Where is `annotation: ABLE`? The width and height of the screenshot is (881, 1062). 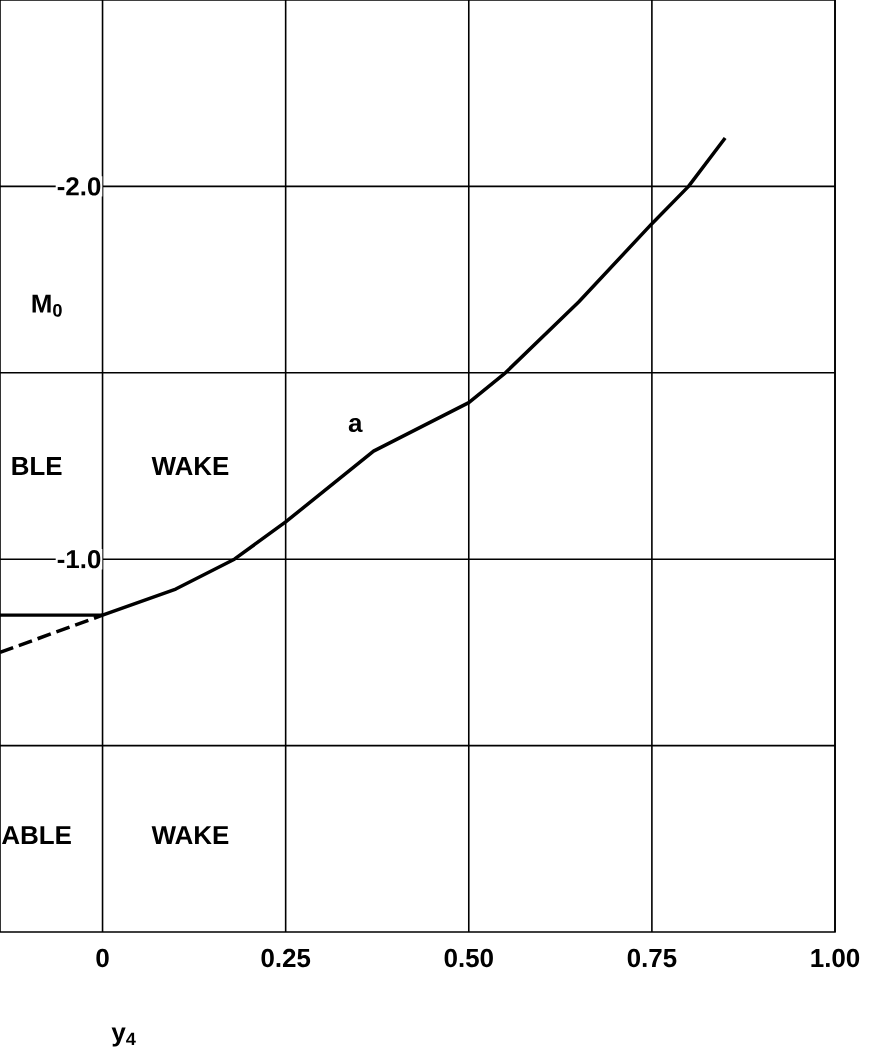 annotation: ABLE is located at coordinates (36, 835).